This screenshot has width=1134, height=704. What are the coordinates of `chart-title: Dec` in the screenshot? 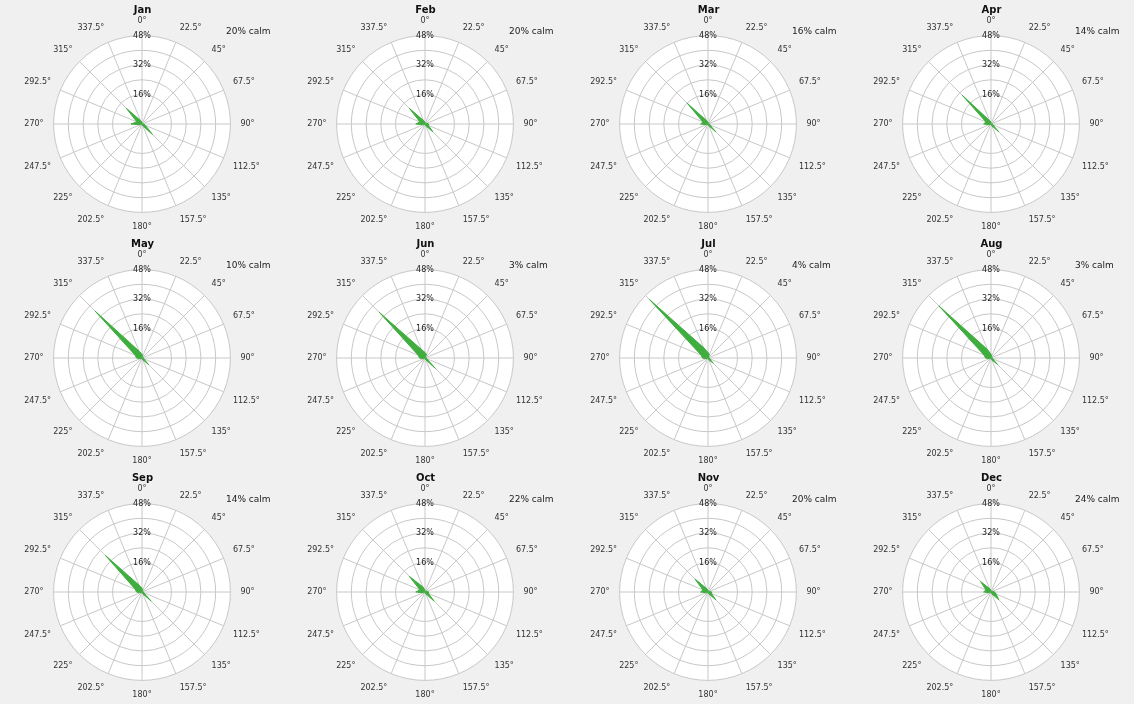 It's located at (991, 477).